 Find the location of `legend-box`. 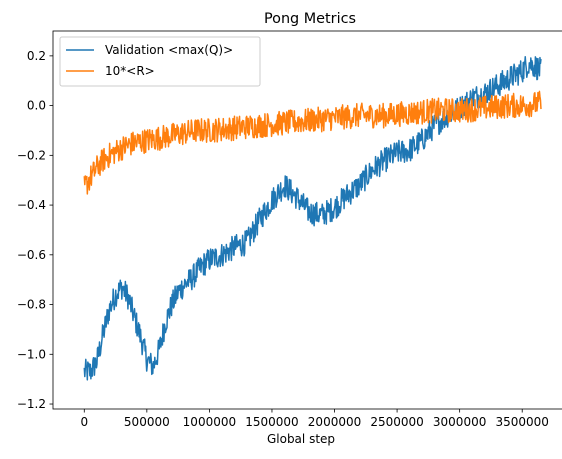

legend-box is located at coordinates (160, 61).